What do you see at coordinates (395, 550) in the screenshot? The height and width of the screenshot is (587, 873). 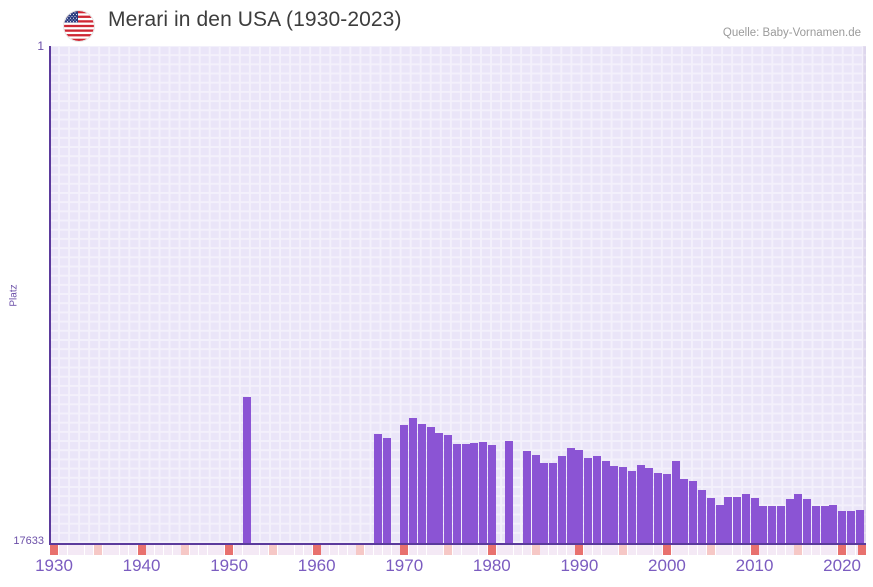 I see `x-tick-1969` at bounding box center [395, 550].